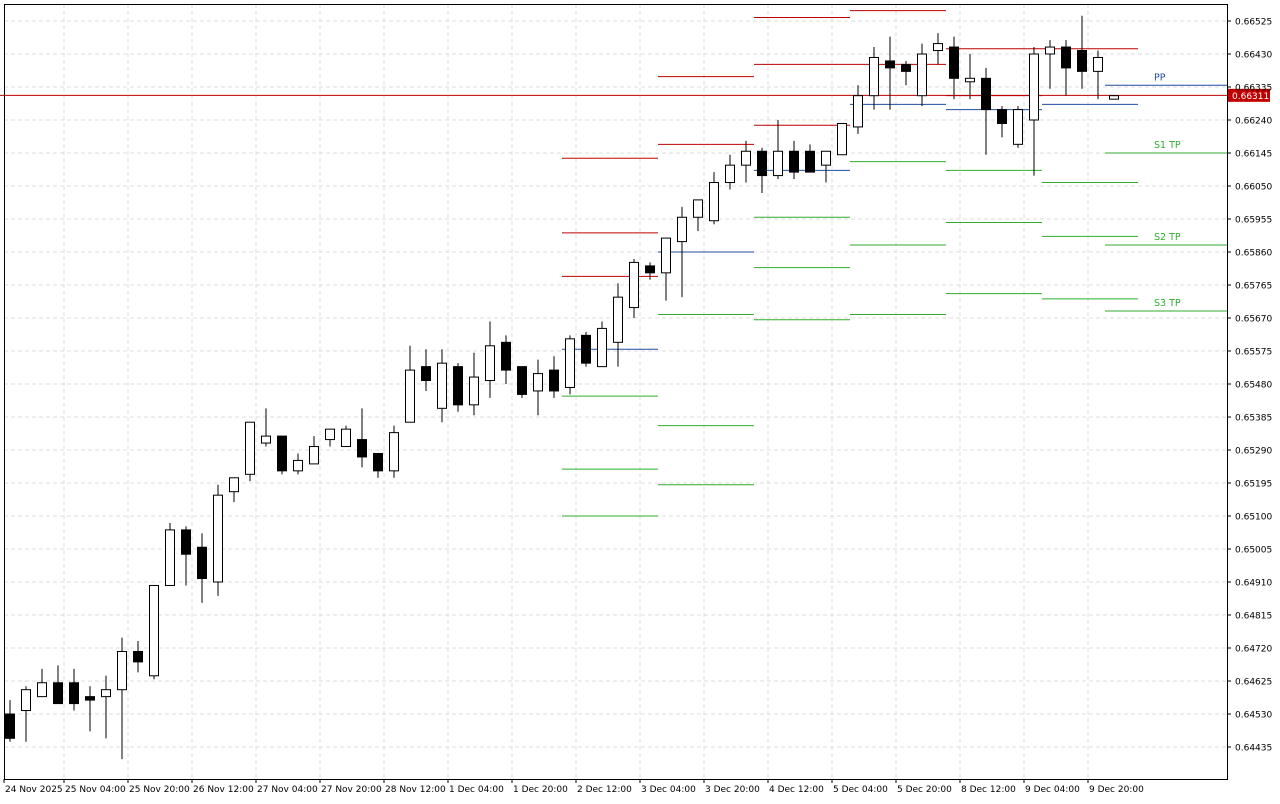 This screenshot has width=1280, height=804. Describe the element at coordinates (1253, 419) in the screenshot. I see `price-tick-label: 0.65385` at that location.